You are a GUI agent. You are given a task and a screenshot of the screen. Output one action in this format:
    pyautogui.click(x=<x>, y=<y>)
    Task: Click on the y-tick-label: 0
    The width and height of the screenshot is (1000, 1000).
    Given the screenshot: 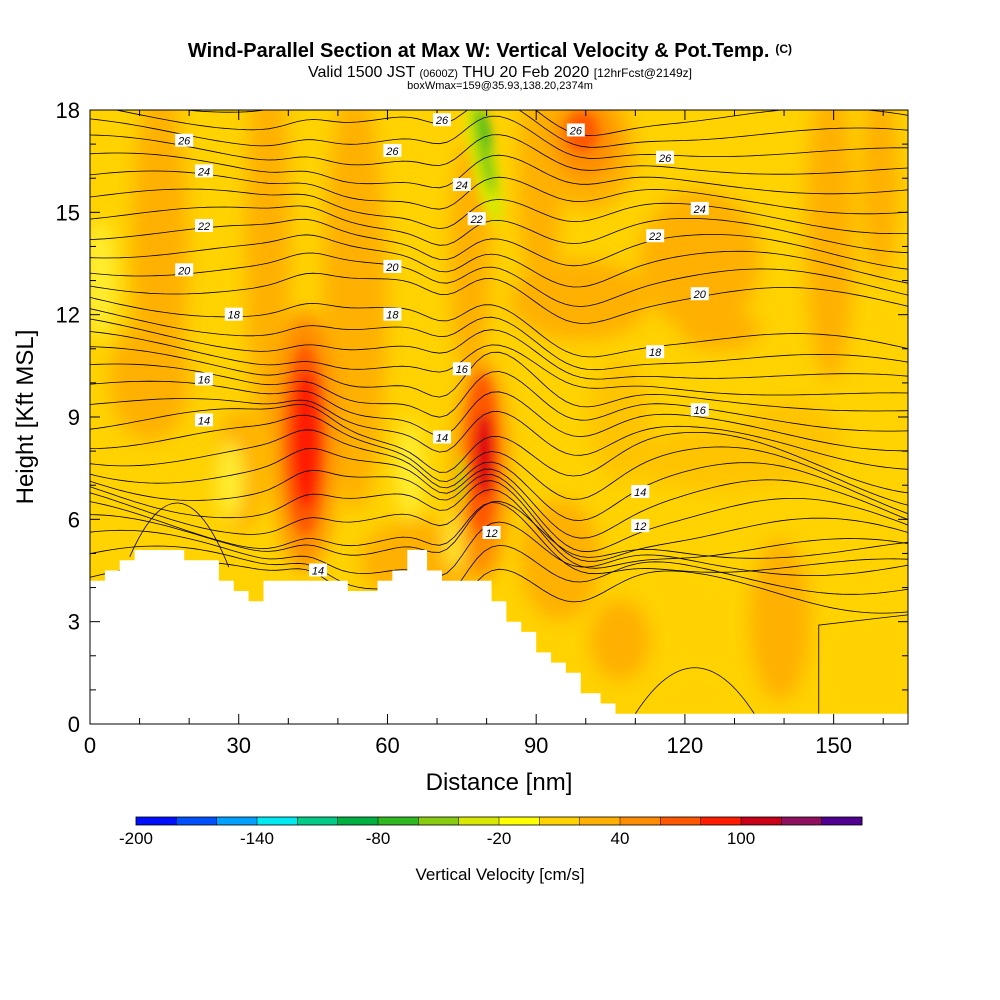 What is the action you would take?
    pyautogui.click(x=74, y=724)
    